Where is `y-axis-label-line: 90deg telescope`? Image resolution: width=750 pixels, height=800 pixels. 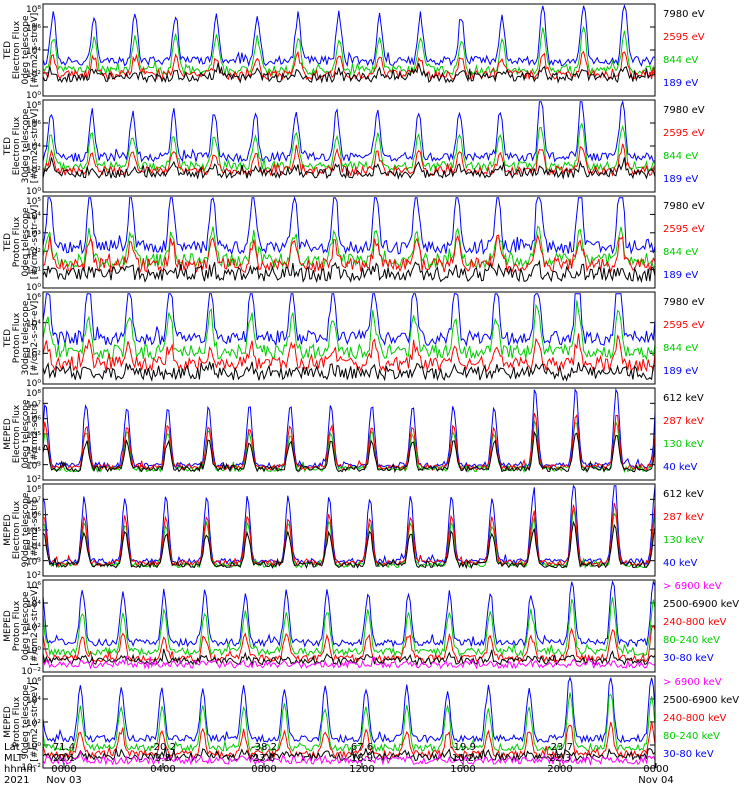 y-axis-label-line: 90deg telescope is located at coordinates (26, 721).